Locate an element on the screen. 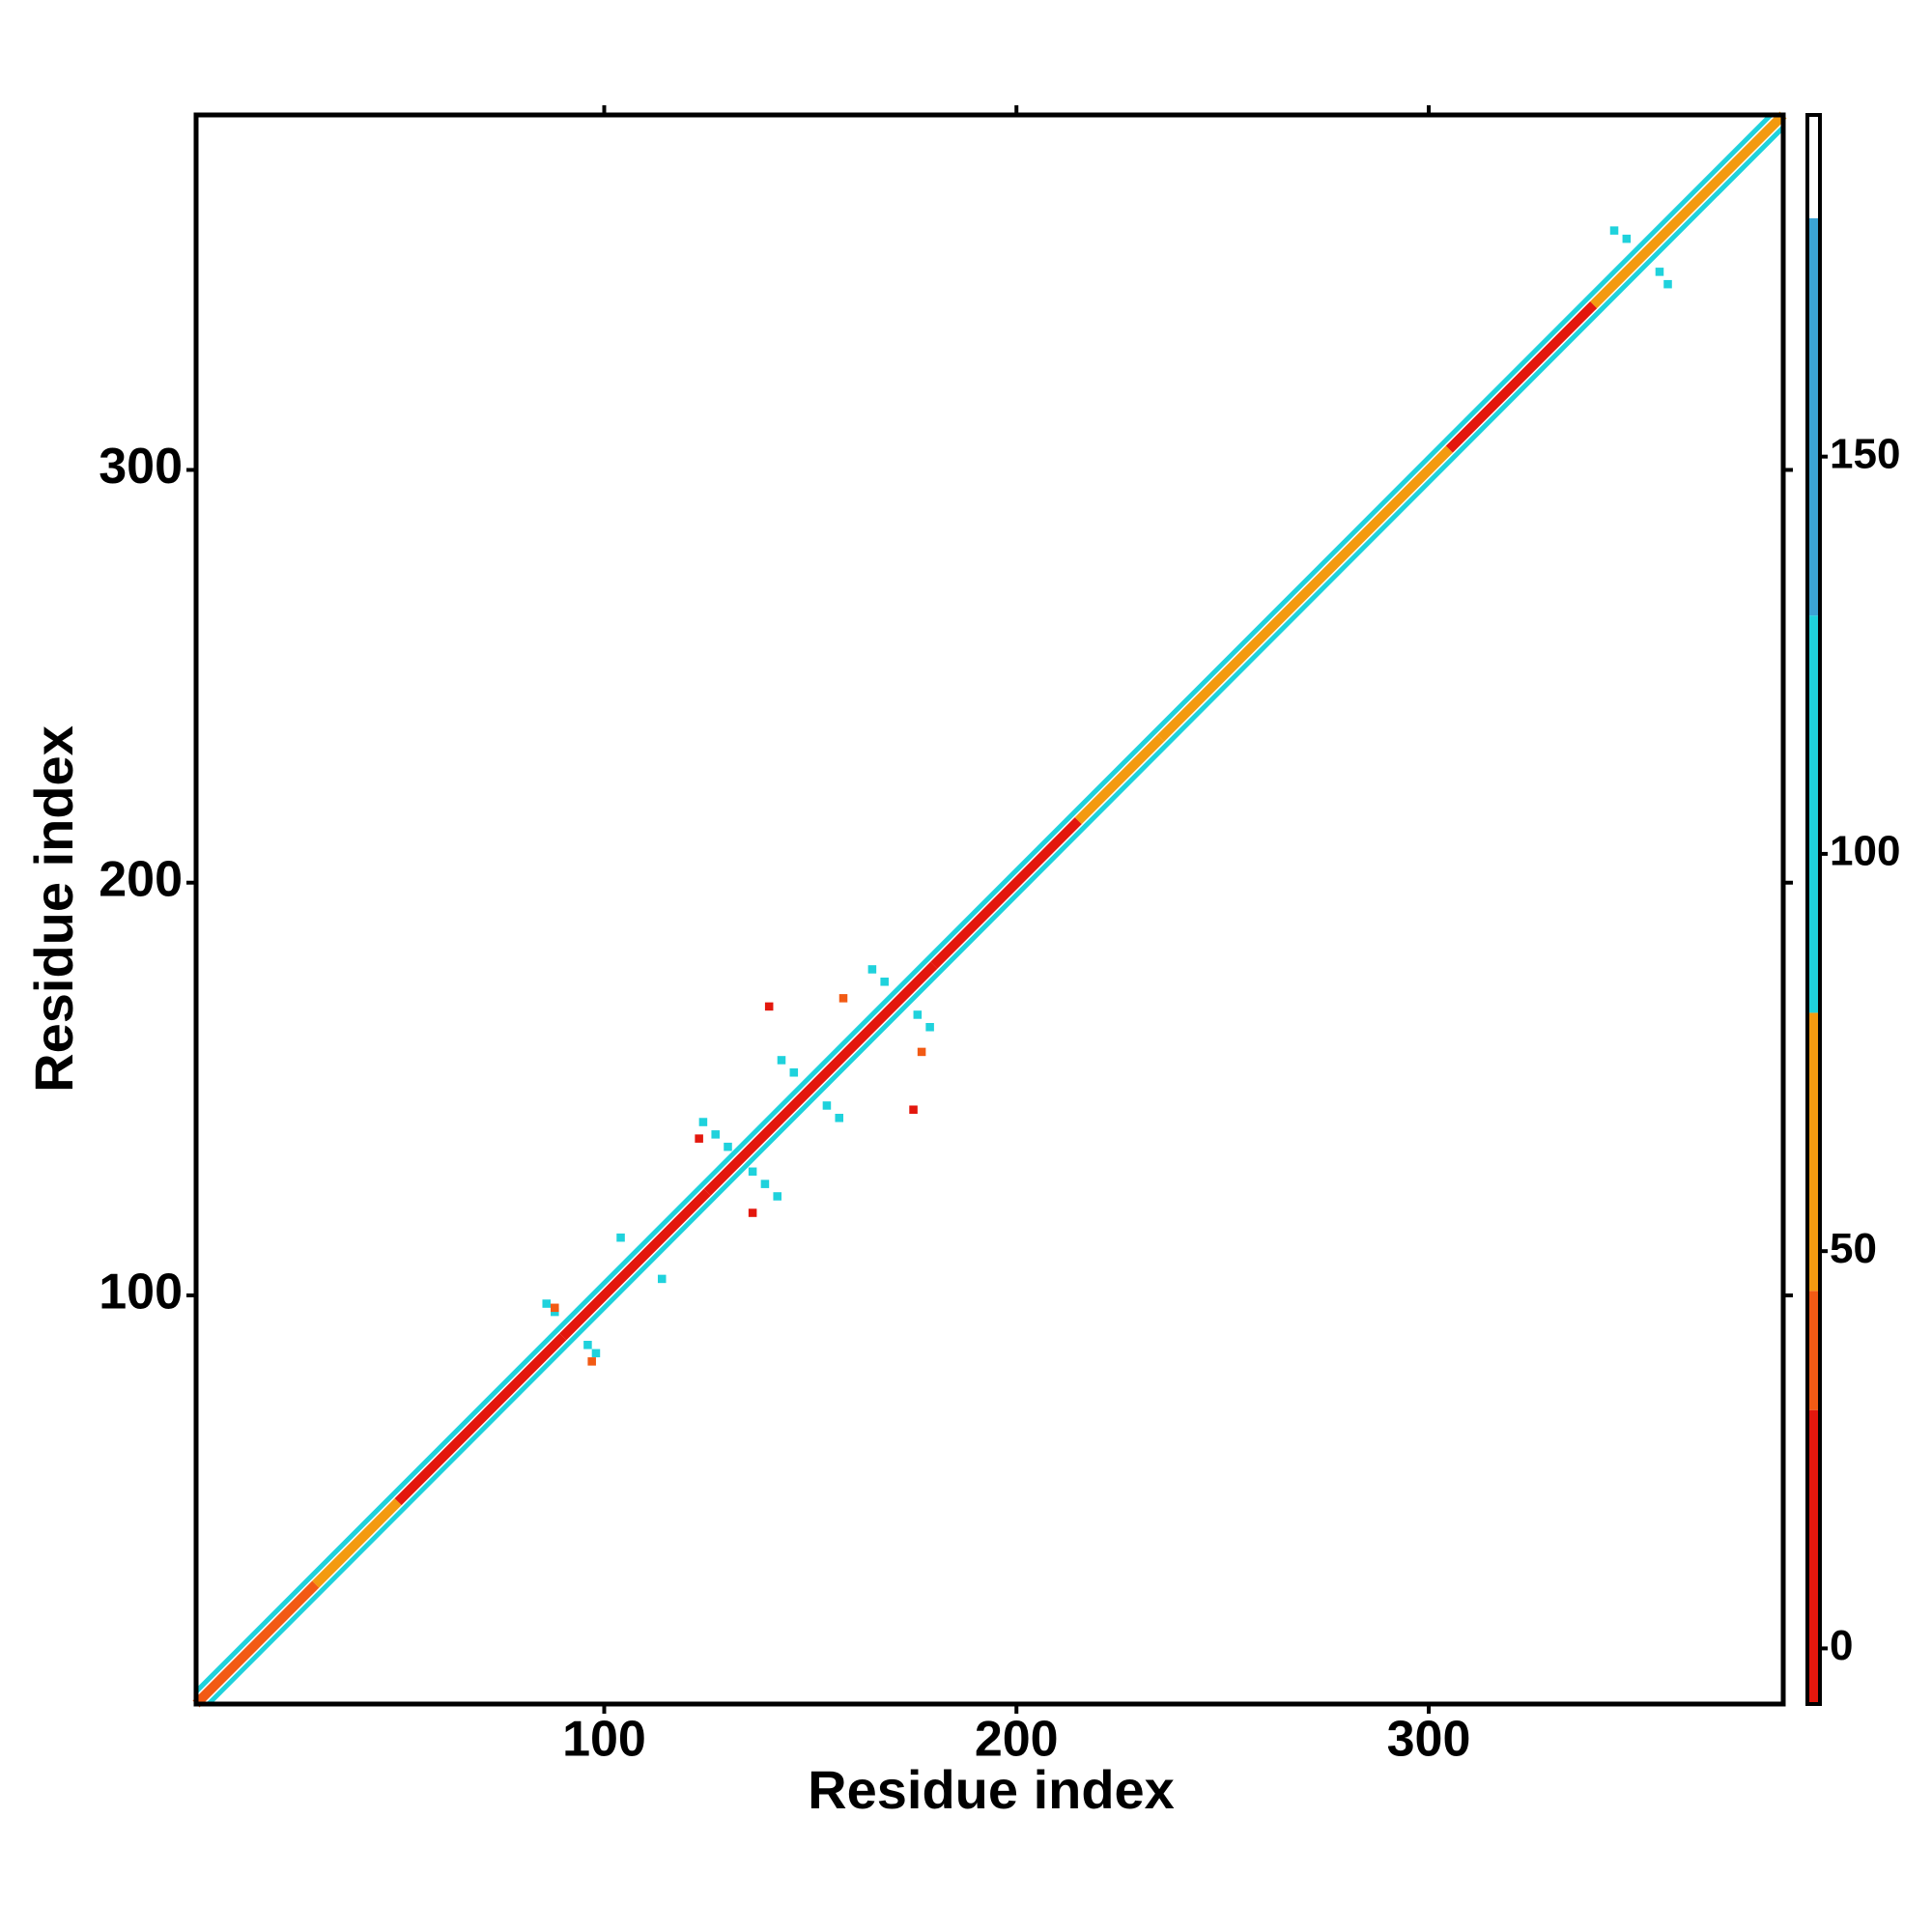 Image resolution: width=1932 pixels, height=1932 pixels. y-axis-label: Residue index is located at coordinates (53, 909).